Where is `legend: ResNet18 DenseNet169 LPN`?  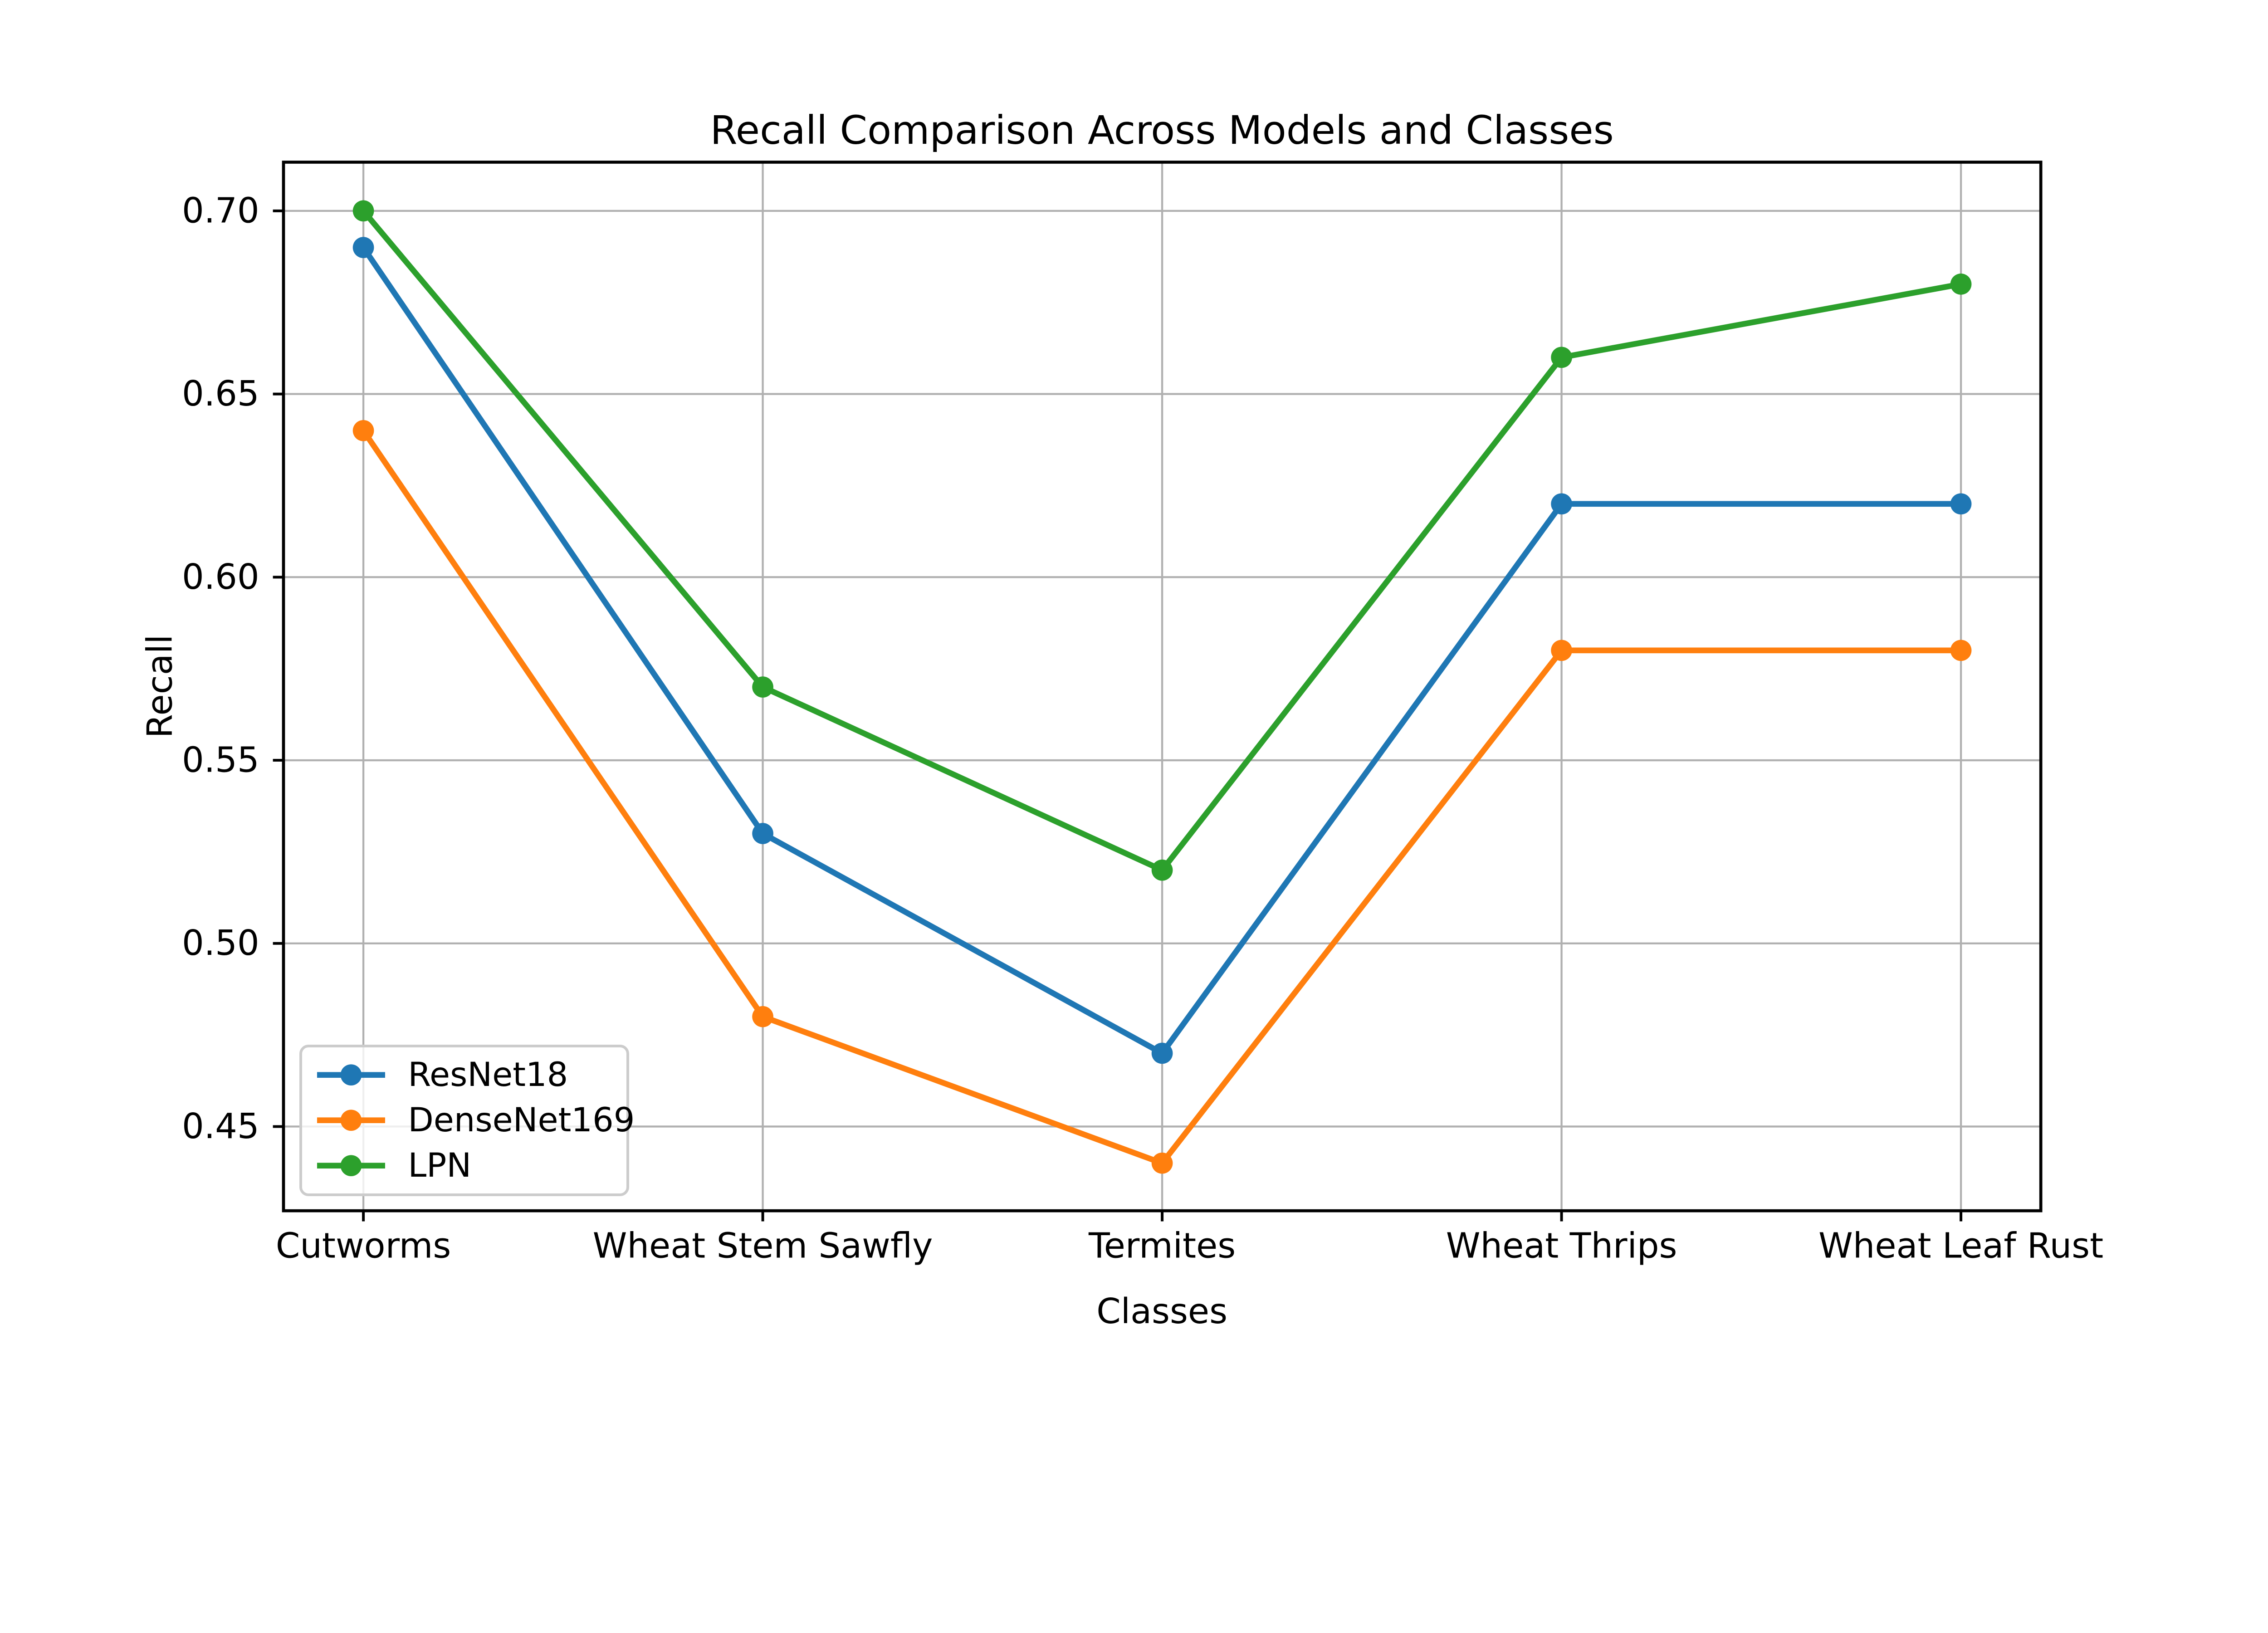
legend: ResNet18 DenseNet169 LPN is located at coordinates (467, 1120).